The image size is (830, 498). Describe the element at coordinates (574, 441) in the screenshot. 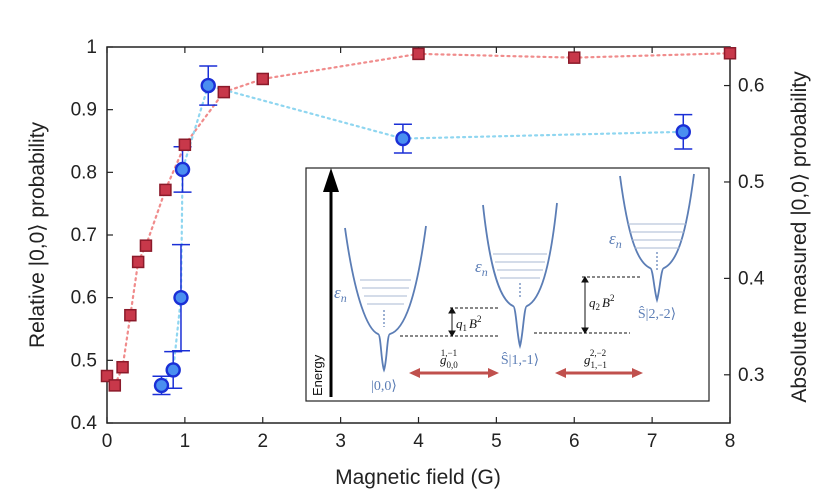

I see `x-tick-label: 6` at that location.